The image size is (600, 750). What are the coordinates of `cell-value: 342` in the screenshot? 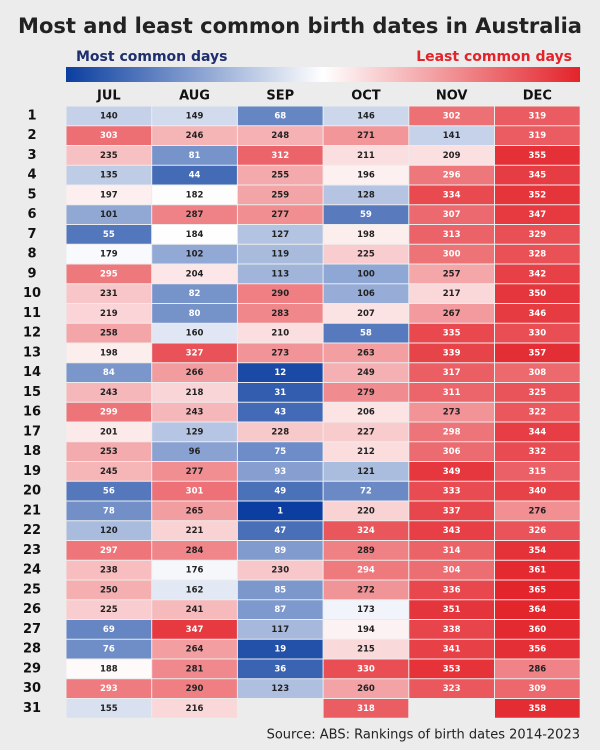 It's located at (537, 274).